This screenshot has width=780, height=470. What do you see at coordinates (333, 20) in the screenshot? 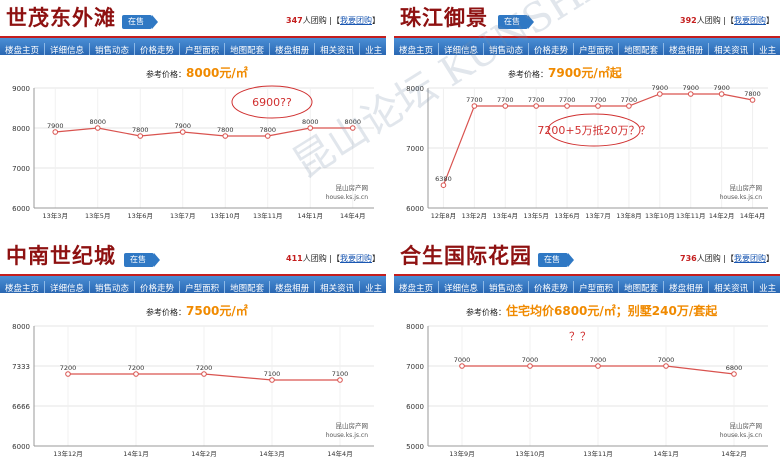
I see `group-buy-info: 347人团购 |【我要团购】` at bounding box center [333, 20].